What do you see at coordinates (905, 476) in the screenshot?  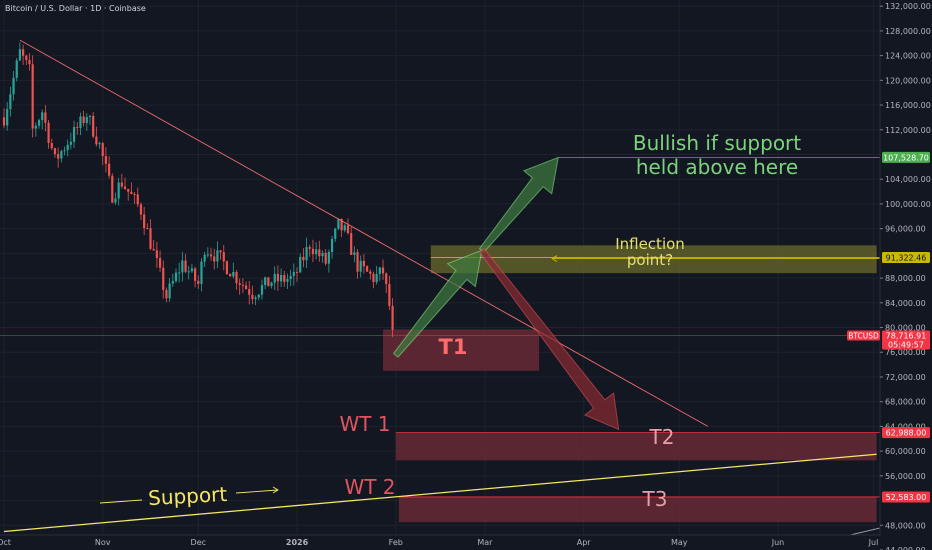 I see `price-tick-label: 56,000.00` at bounding box center [905, 476].